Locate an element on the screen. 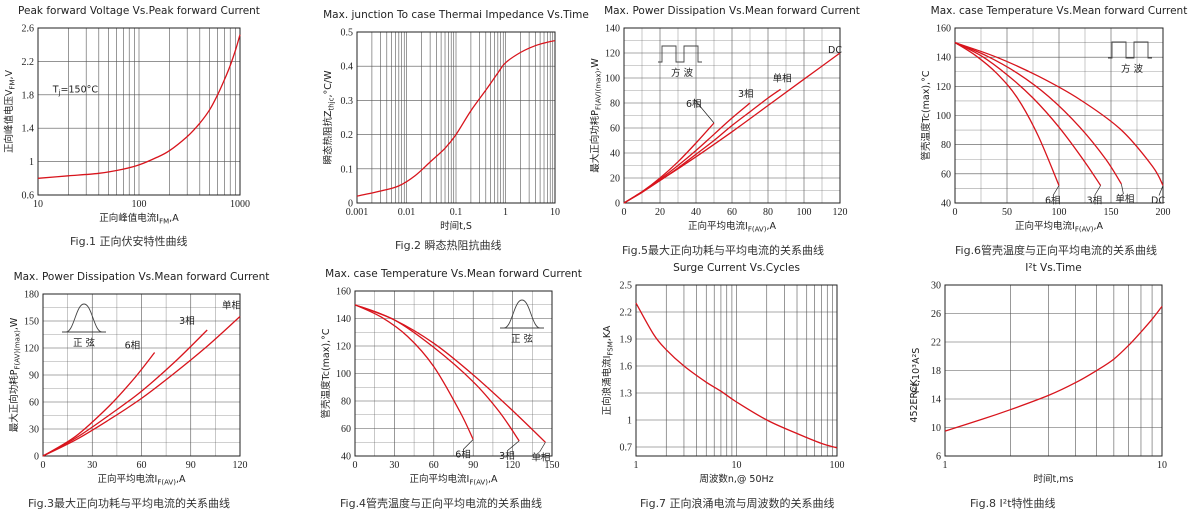 The image size is (1200, 520). annotation: Tj=150°C is located at coordinates (75, 90).